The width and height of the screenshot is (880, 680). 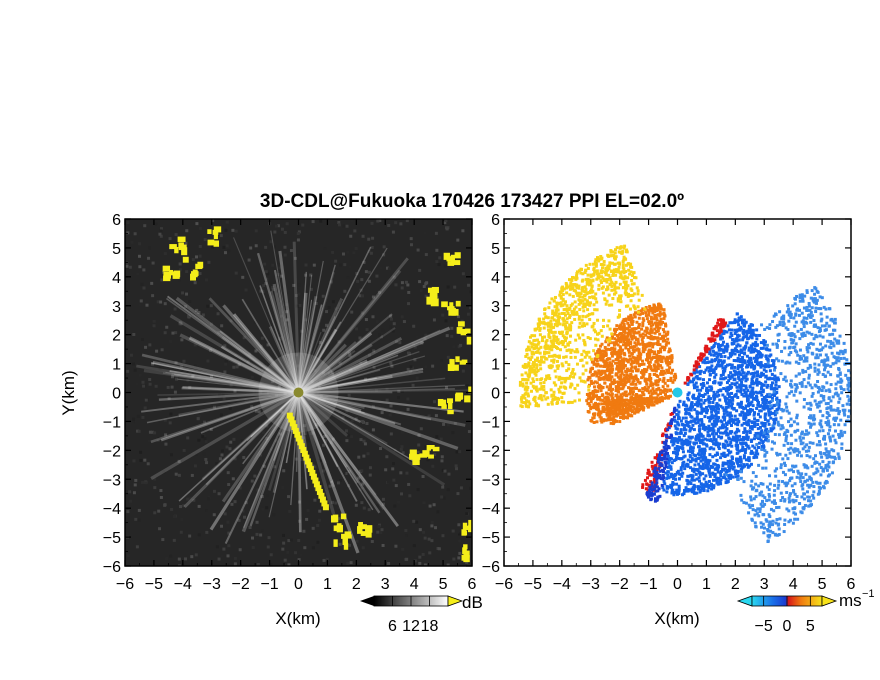 I want to click on high-echo-cell, so click(x=185, y=259).